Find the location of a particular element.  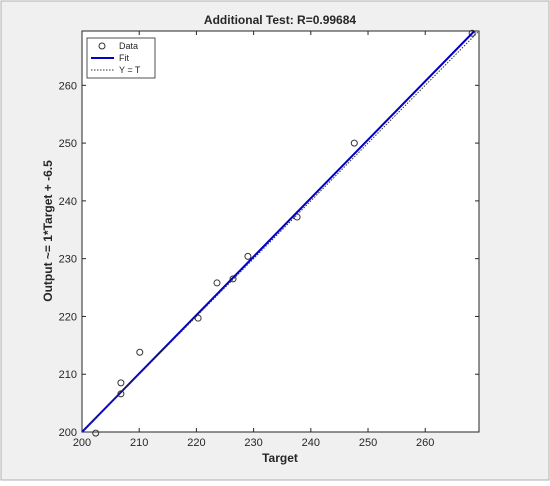

y-tick-label: 200 is located at coordinates (68, 433).